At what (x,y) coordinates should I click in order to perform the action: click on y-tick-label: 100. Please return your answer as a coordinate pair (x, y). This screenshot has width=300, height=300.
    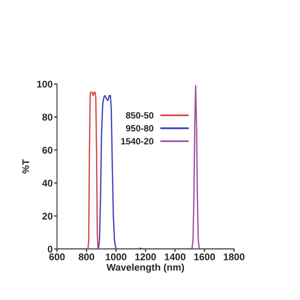
    Looking at the image, I should click on (44, 84).